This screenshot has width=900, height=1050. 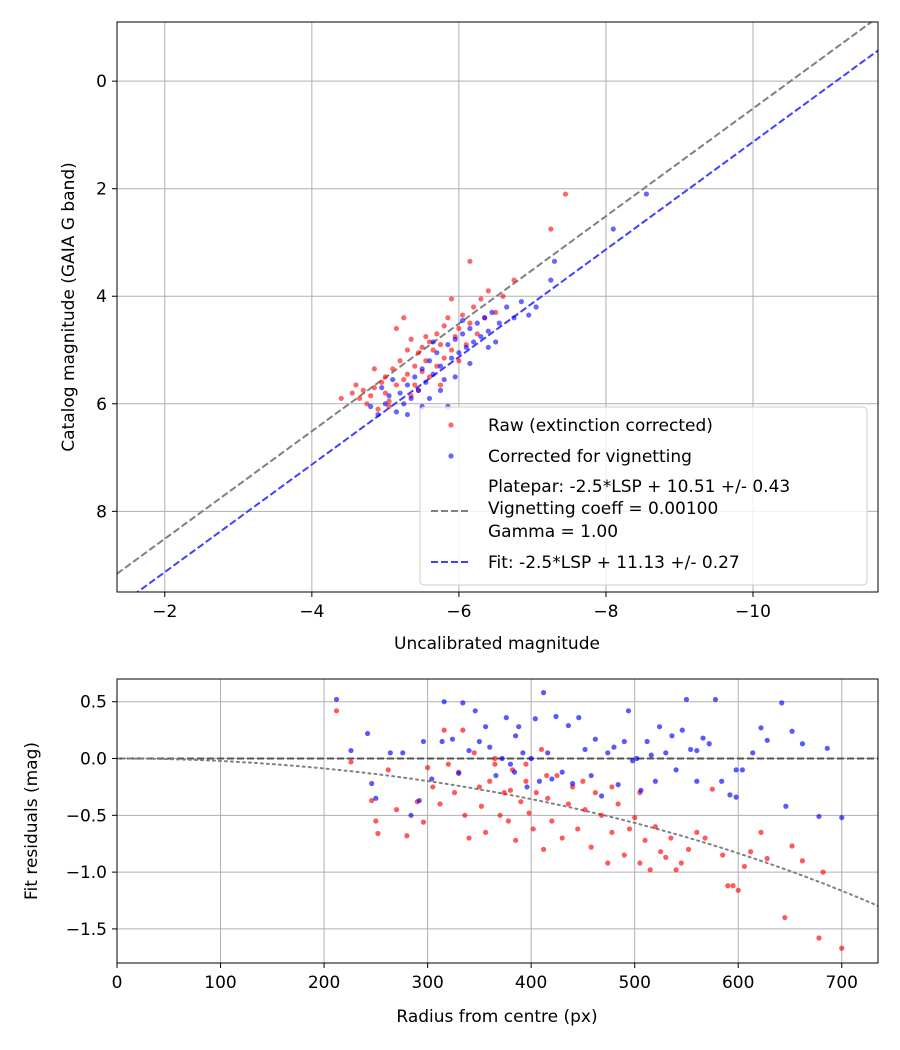 What do you see at coordinates (427, 983) in the screenshot?
I see `bottom-x-tick-label: 300` at bounding box center [427, 983].